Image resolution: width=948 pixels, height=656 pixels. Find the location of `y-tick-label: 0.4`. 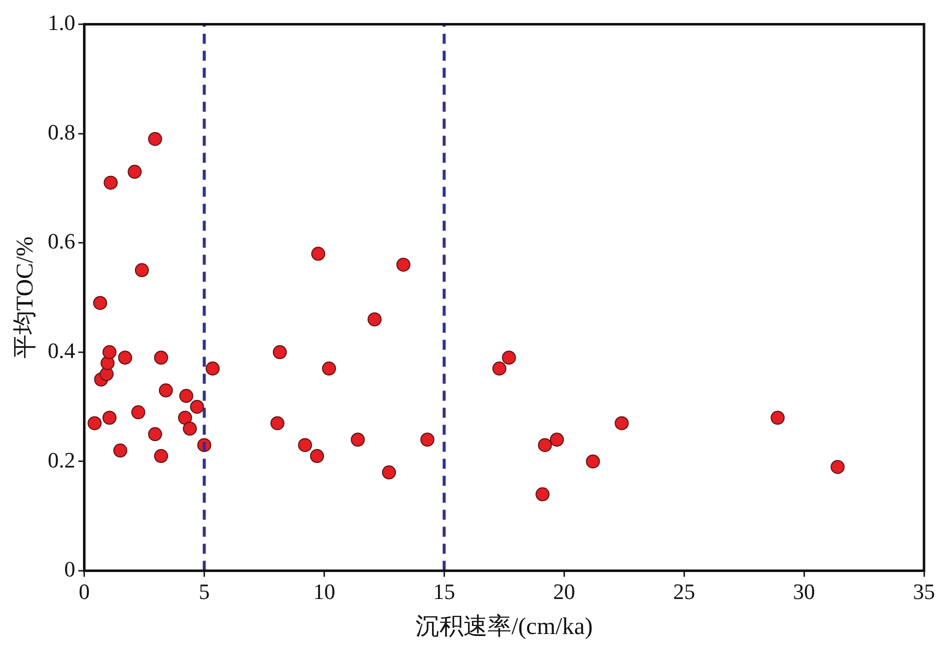

y-tick-label: 0.4 is located at coordinates (62, 350).